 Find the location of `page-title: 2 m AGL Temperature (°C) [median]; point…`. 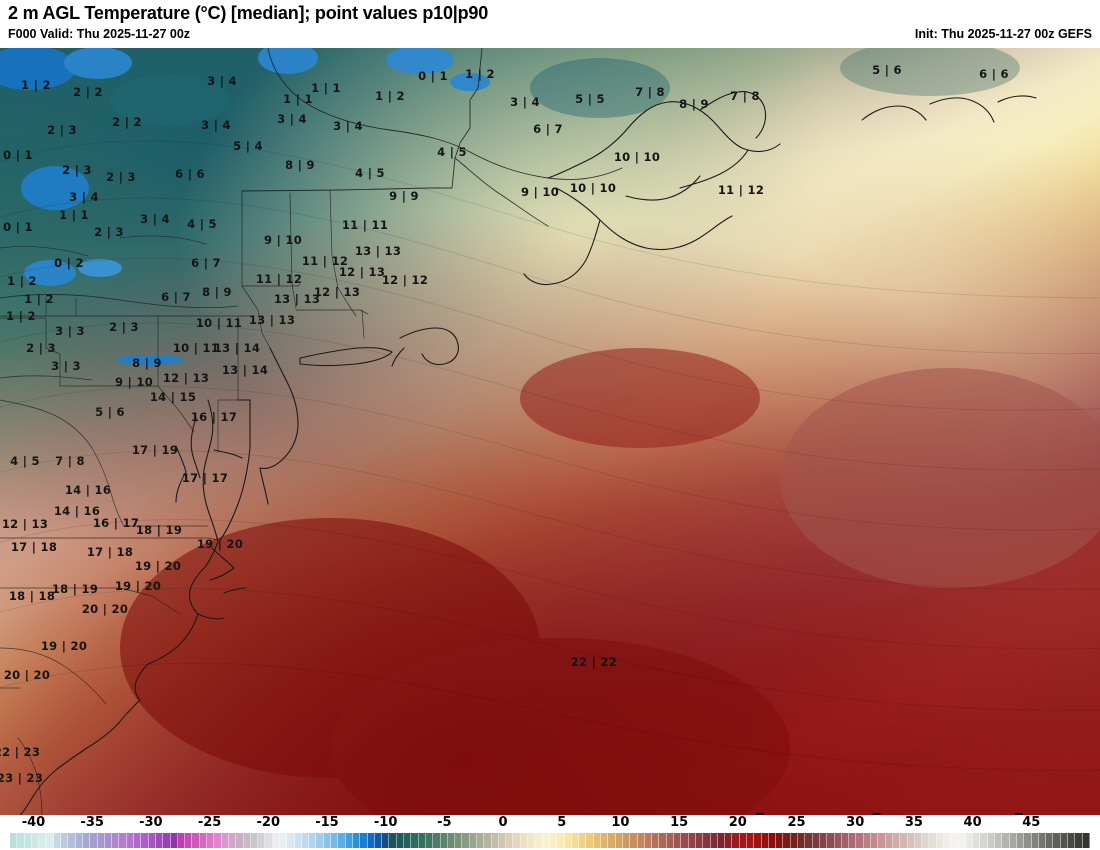

page-title: 2 m AGL Temperature (°C) [median]; point… is located at coordinates (248, 13).